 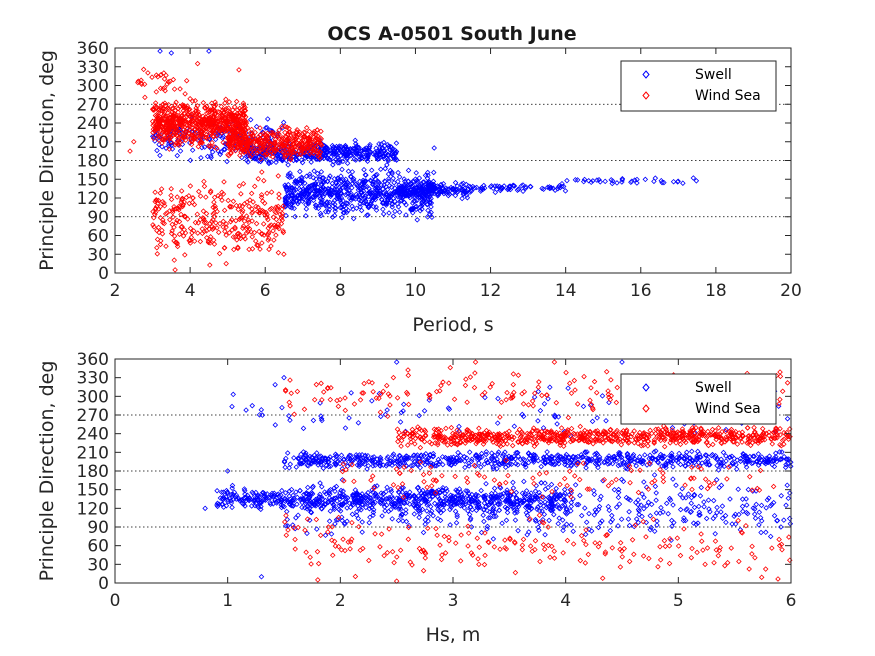 What do you see at coordinates (93, 105) in the screenshot?
I see `y-tick-label: 270` at bounding box center [93, 105].